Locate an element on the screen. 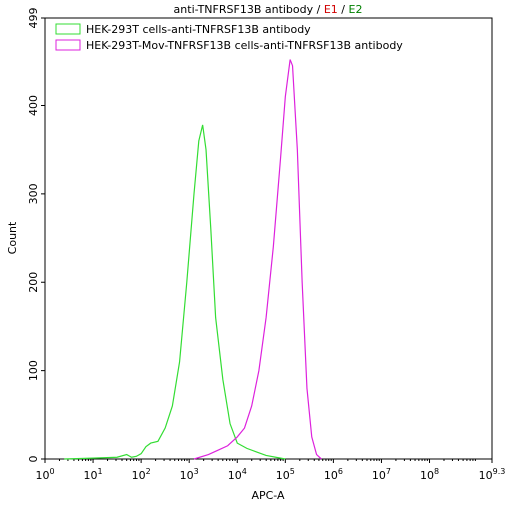 The height and width of the screenshot is (512, 505). x-tick-label: 10⁴ is located at coordinates (237, 474).